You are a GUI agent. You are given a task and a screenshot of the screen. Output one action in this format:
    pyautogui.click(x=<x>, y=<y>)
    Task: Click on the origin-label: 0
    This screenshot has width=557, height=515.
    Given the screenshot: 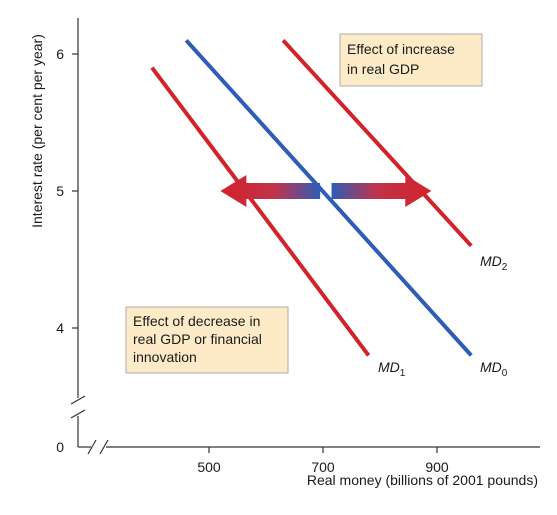 What is the action you would take?
    pyautogui.click(x=60, y=447)
    